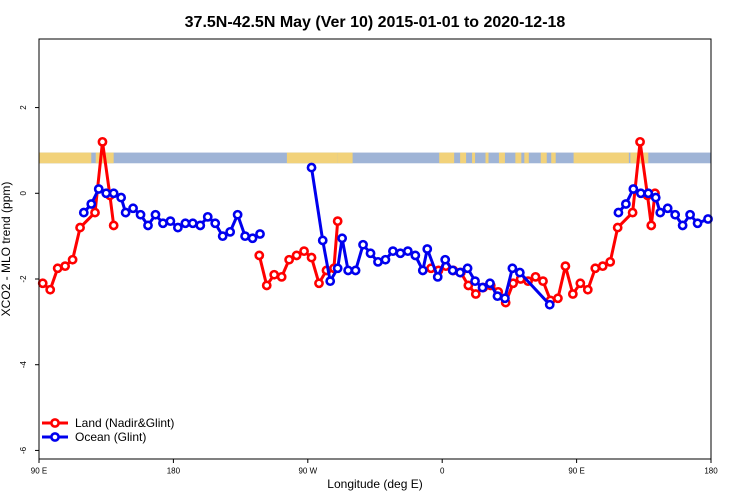 Image resolution: width=750 pixels, height=500 pixels. What do you see at coordinates (374, 467) in the screenshot?
I see `x-axis: 90 E 180 90 W 0 90 E 180` at bounding box center [374, 467].